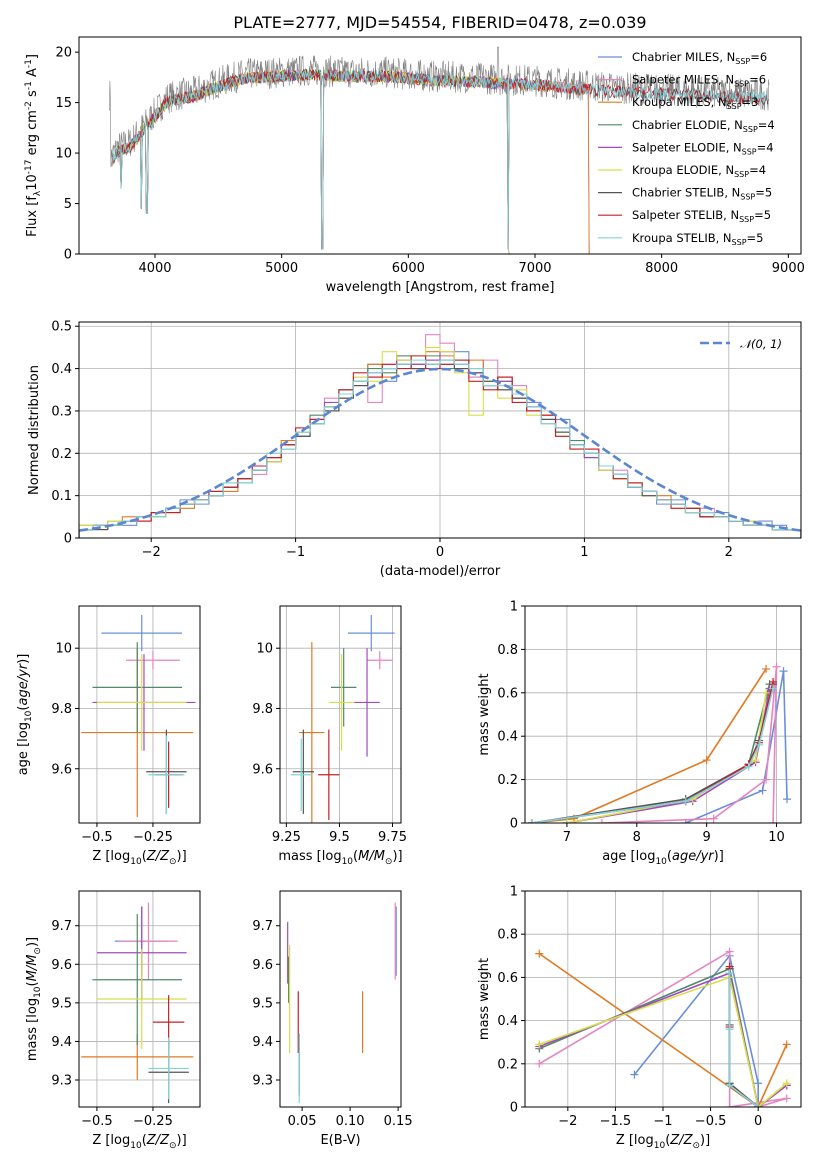 This screenshot has width=819, height=1170. What do you see at coordinates (507, 1064) in the screenshot?
I see `weight-vs-Z-ytick-label: 0.2` at bounding box center [507, 1064].